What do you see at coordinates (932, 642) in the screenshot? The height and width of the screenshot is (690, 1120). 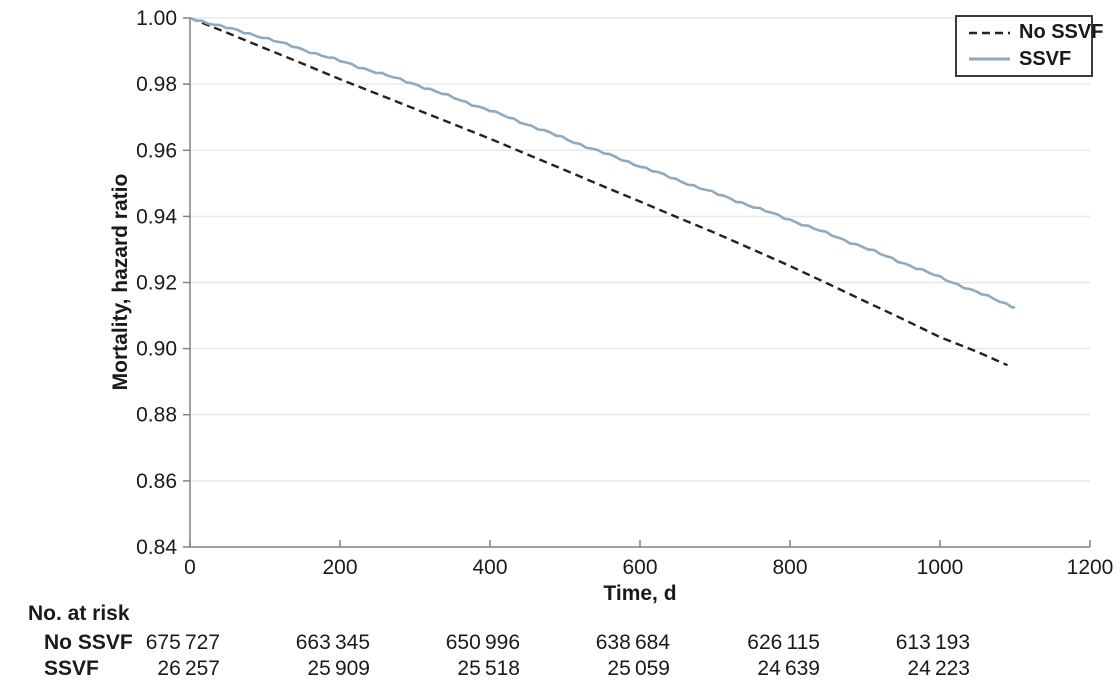 I see `risk-cell: 613 193` at bounding box center [932, 642].